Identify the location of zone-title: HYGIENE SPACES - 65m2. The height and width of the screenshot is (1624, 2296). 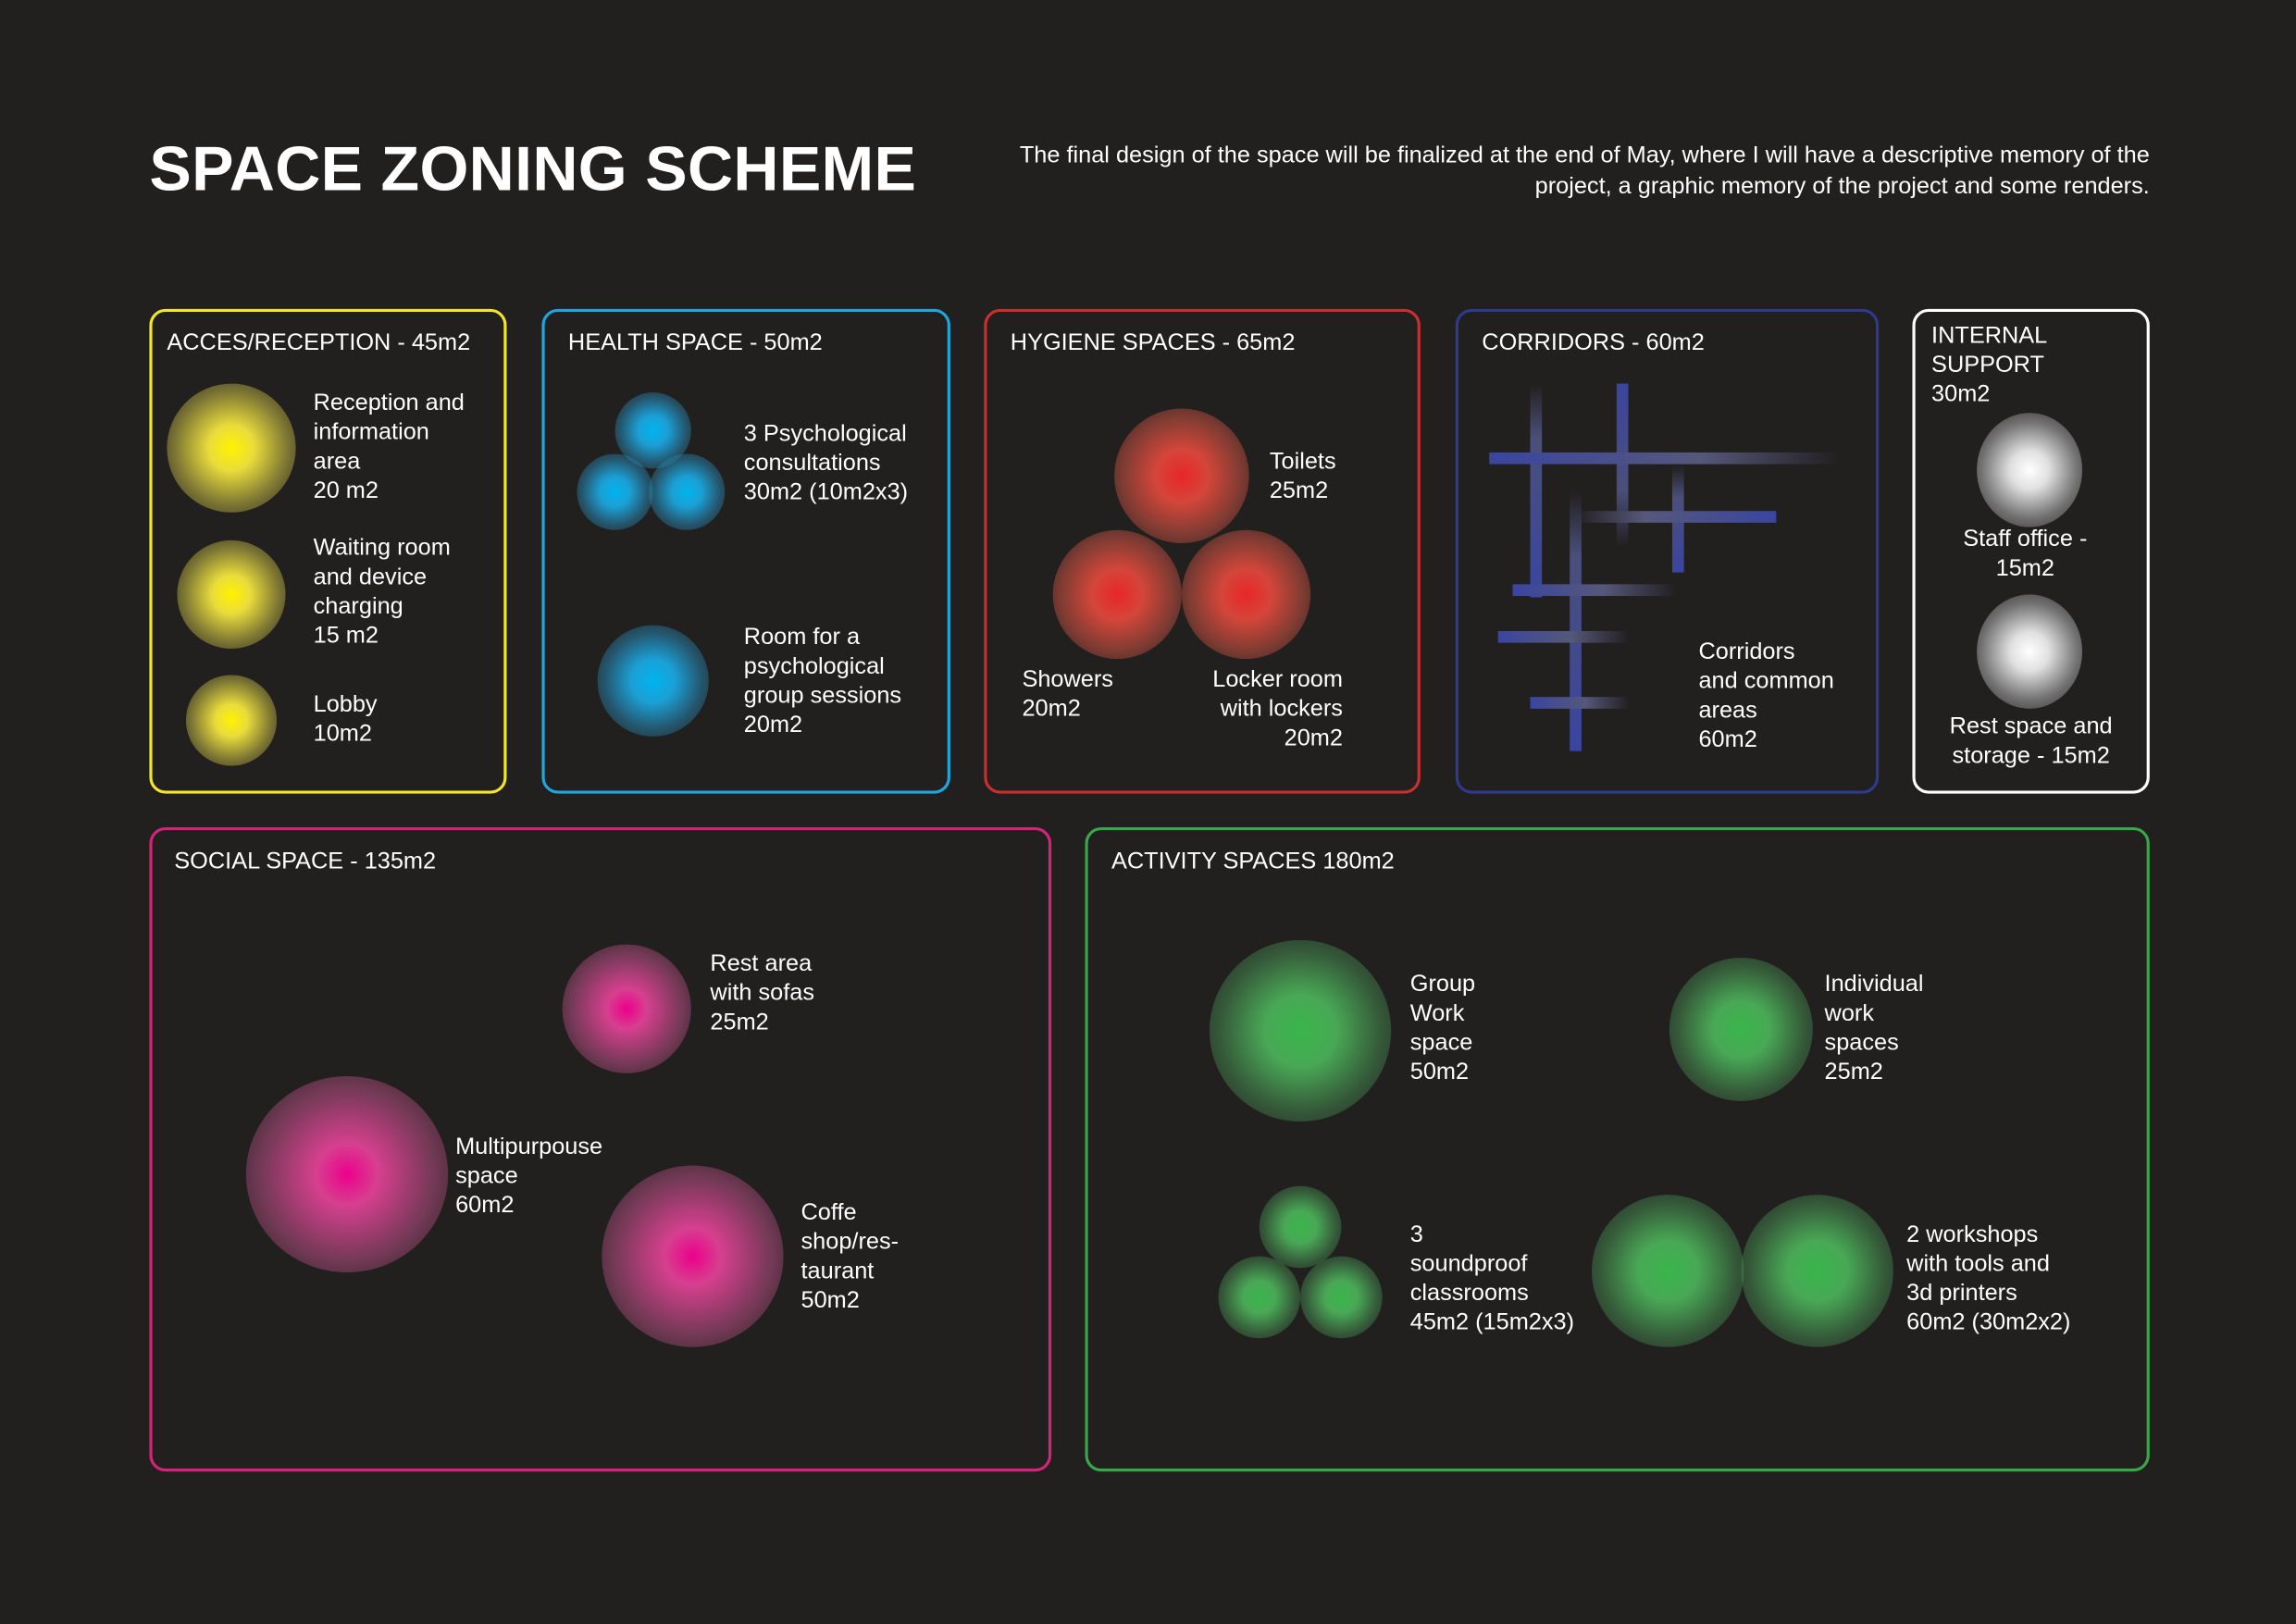
(1153, 343).